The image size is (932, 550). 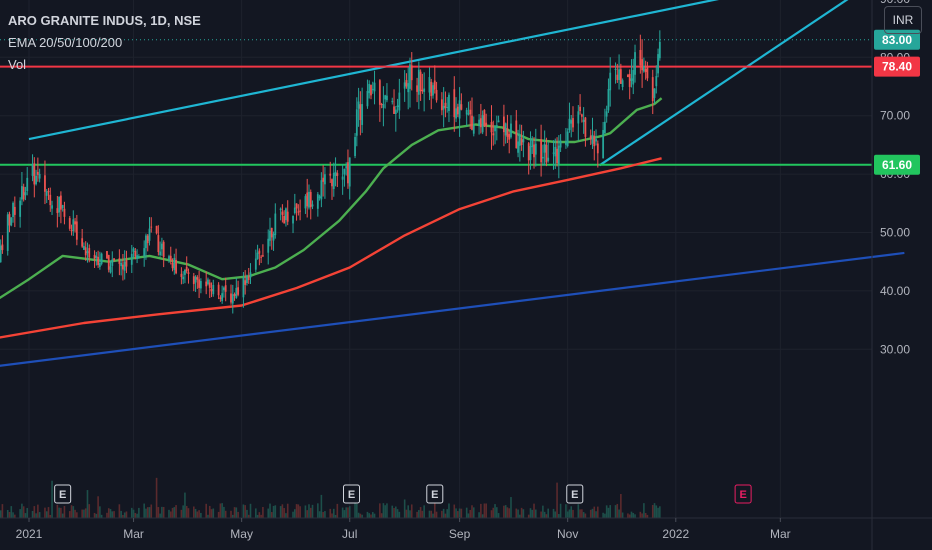 I want to click on symbol-title: ARO GRANITE INDUS, 1D, NSE, so click(x=104, y=20).